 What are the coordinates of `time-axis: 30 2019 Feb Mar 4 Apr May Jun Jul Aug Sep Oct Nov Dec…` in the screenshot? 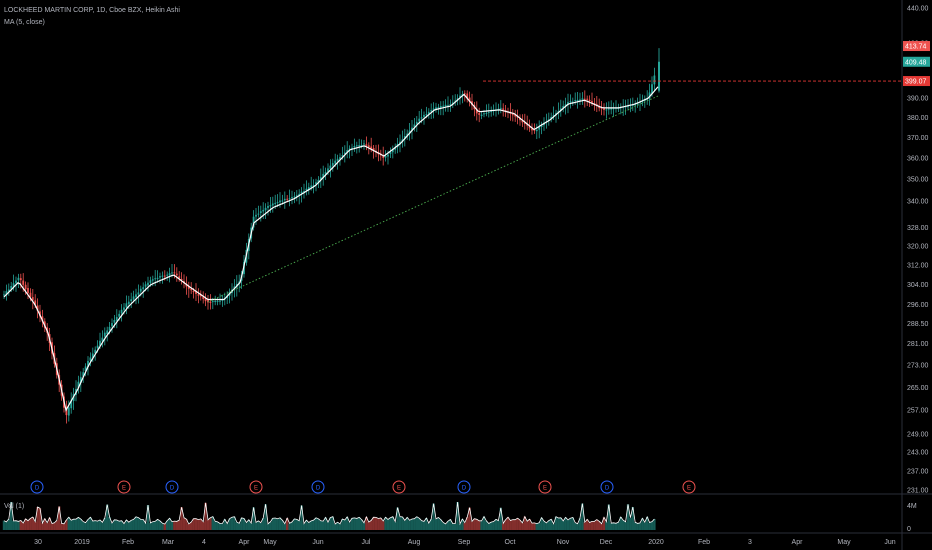 It's located at (465, 542).